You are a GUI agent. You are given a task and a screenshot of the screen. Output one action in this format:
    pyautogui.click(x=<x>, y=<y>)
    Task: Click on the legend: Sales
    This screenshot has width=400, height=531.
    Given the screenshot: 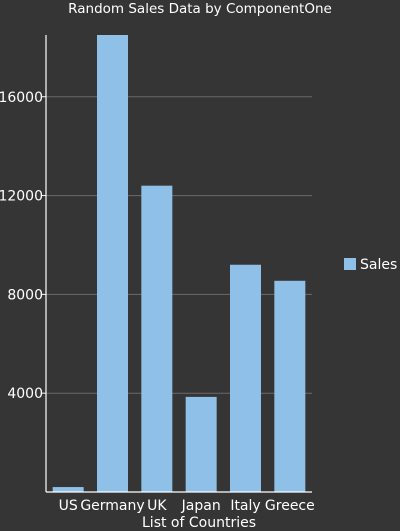 What is the action you would take?
    pyautogui.click(x=370, y=265)
    